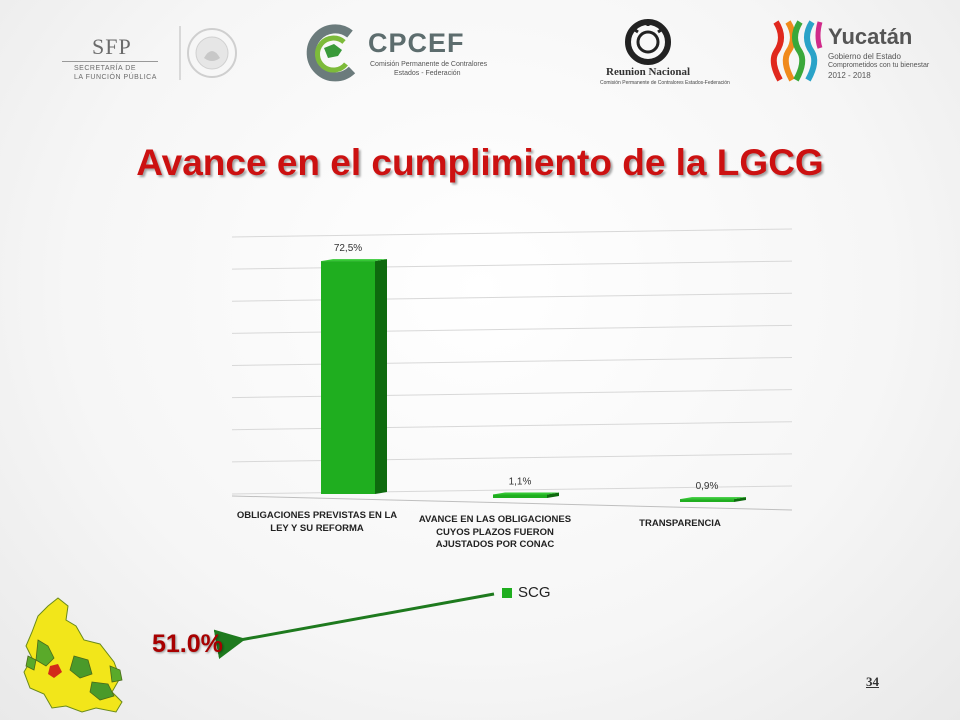 This screenshot has height=720, width=960. I want to click on legend-label-scg: SCG, so click(534, 592).